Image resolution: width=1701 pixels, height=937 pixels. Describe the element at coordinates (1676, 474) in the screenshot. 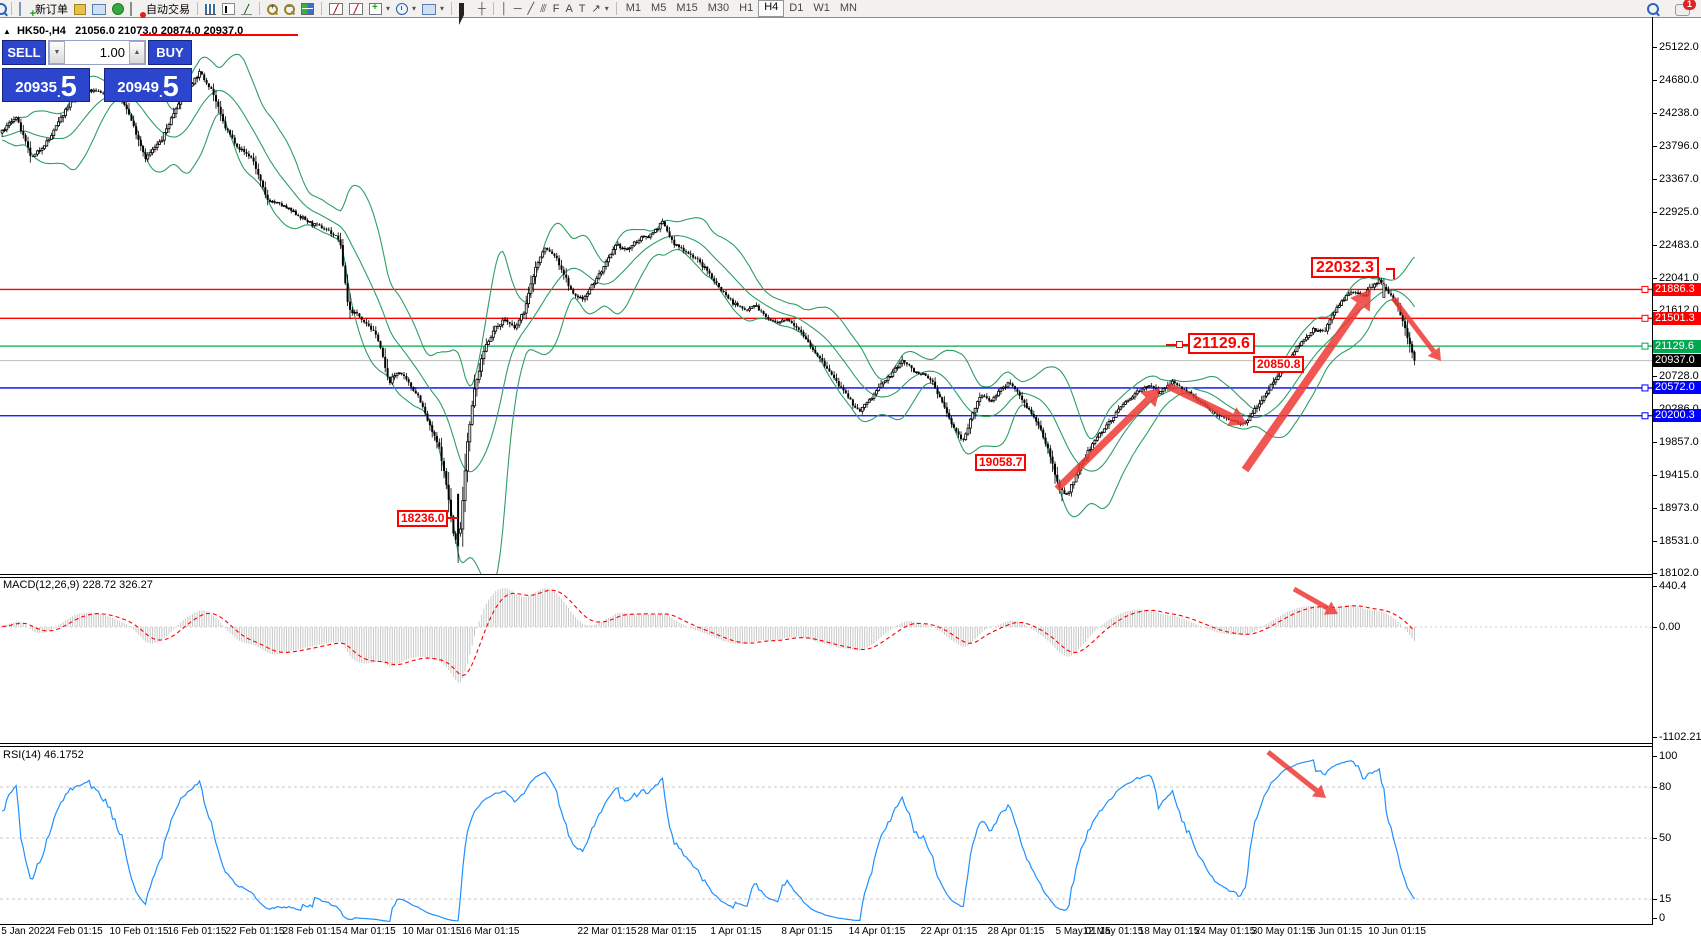

I see `price-tick: 19415.0` at that location.